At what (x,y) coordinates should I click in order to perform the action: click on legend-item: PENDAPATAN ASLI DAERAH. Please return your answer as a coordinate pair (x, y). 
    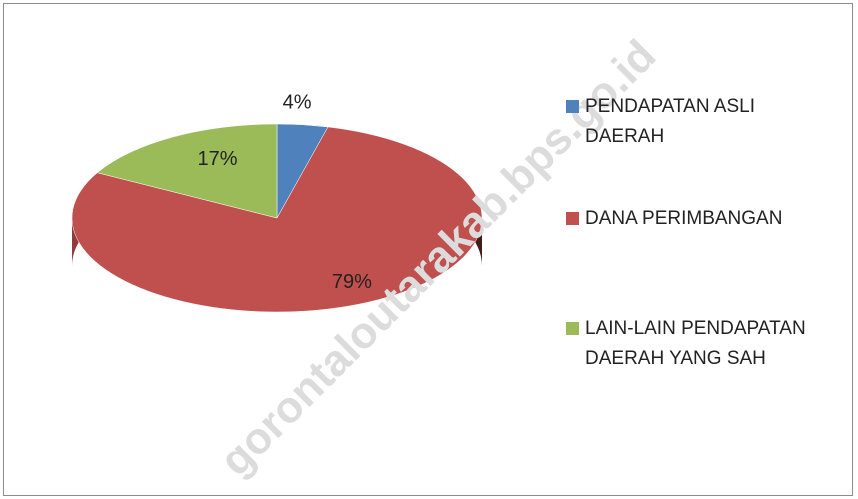
    Looking at the image, I should click on (701, 122).